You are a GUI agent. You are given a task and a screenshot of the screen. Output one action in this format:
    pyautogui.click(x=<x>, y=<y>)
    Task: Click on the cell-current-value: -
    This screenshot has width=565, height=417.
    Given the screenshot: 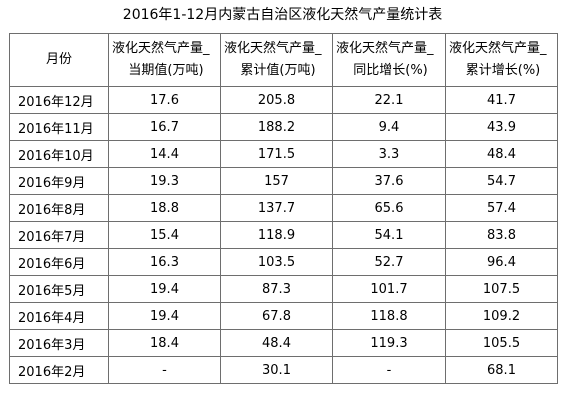 What is the action you would take?
    pyautogui.click(x=164, y=370)
    